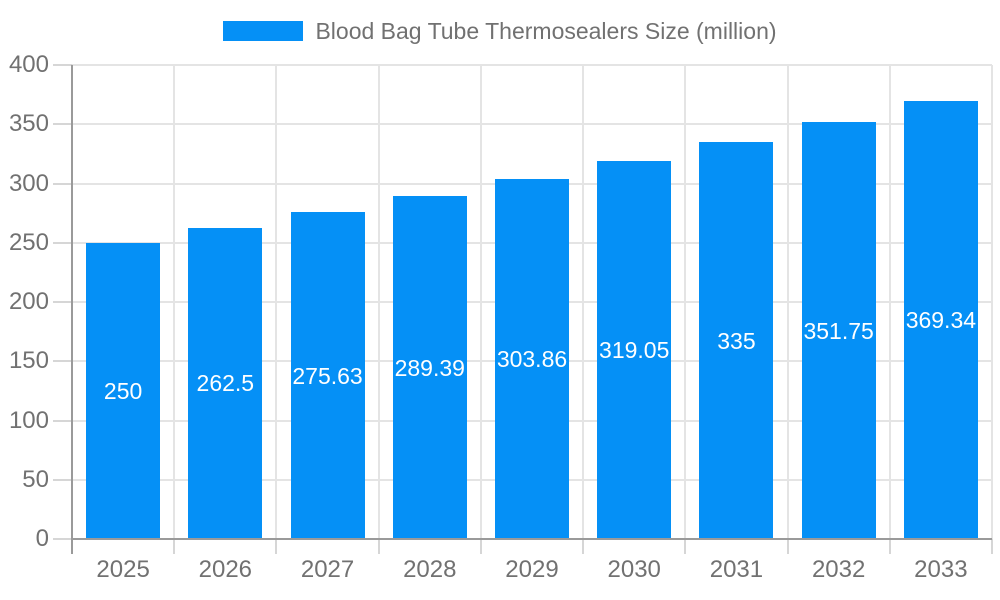 The width and height of the screenshot is (1000, 600). What do you see at coordinates (35, 479) in the screenshot?
I see `y-axis-label: 50` at bounding box center [35, 479].